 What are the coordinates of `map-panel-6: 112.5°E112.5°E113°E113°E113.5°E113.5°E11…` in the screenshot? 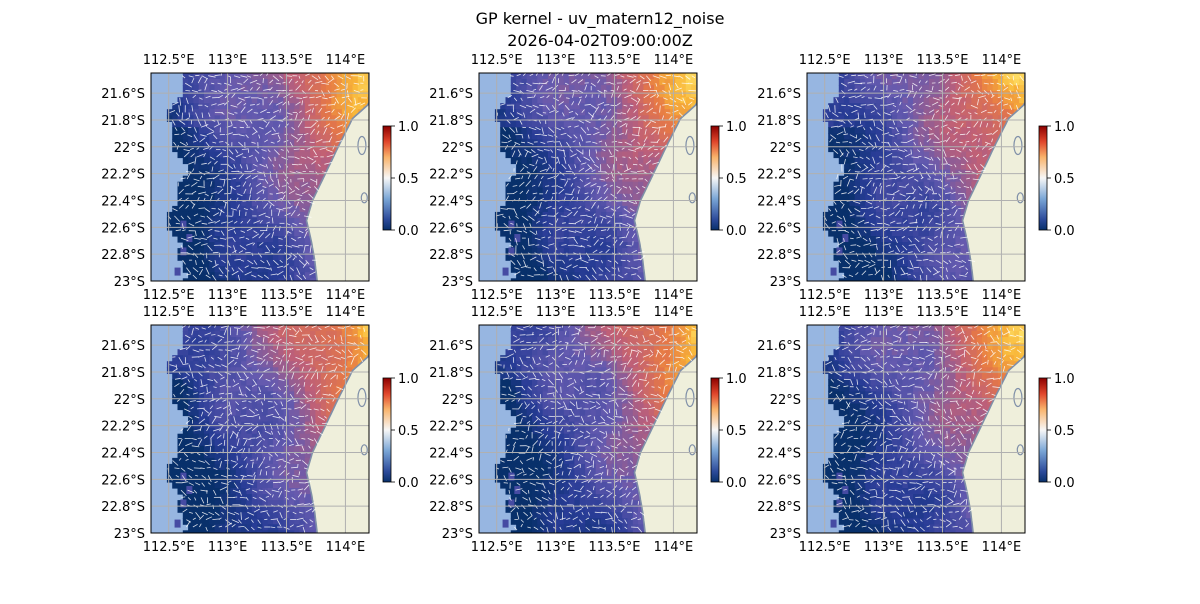 It's located at (915, 430).